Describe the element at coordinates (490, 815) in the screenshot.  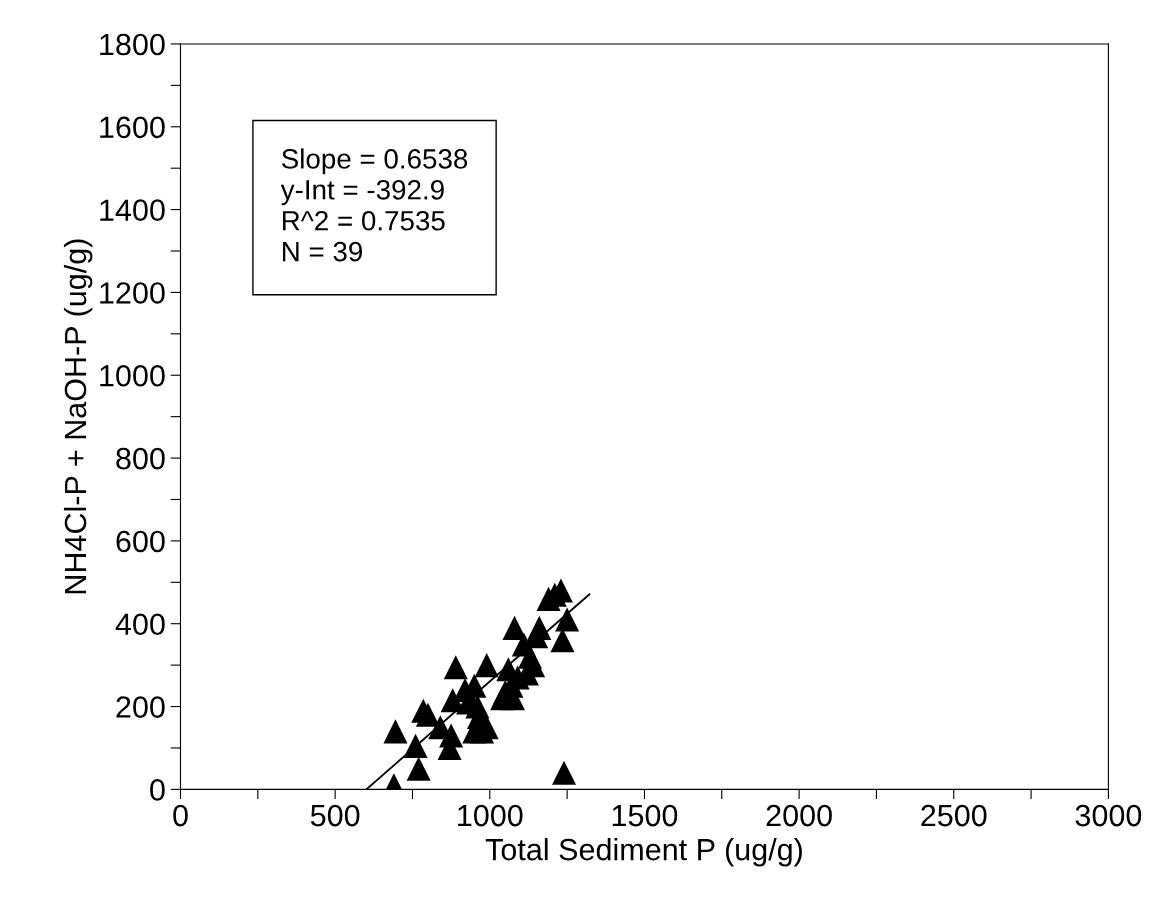
I see `x-tick-label: 1000` at that location.